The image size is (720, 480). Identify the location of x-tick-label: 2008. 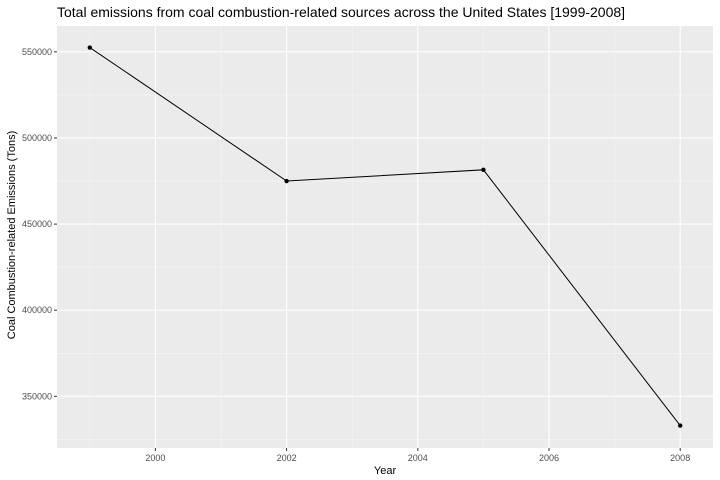
(680, 458).